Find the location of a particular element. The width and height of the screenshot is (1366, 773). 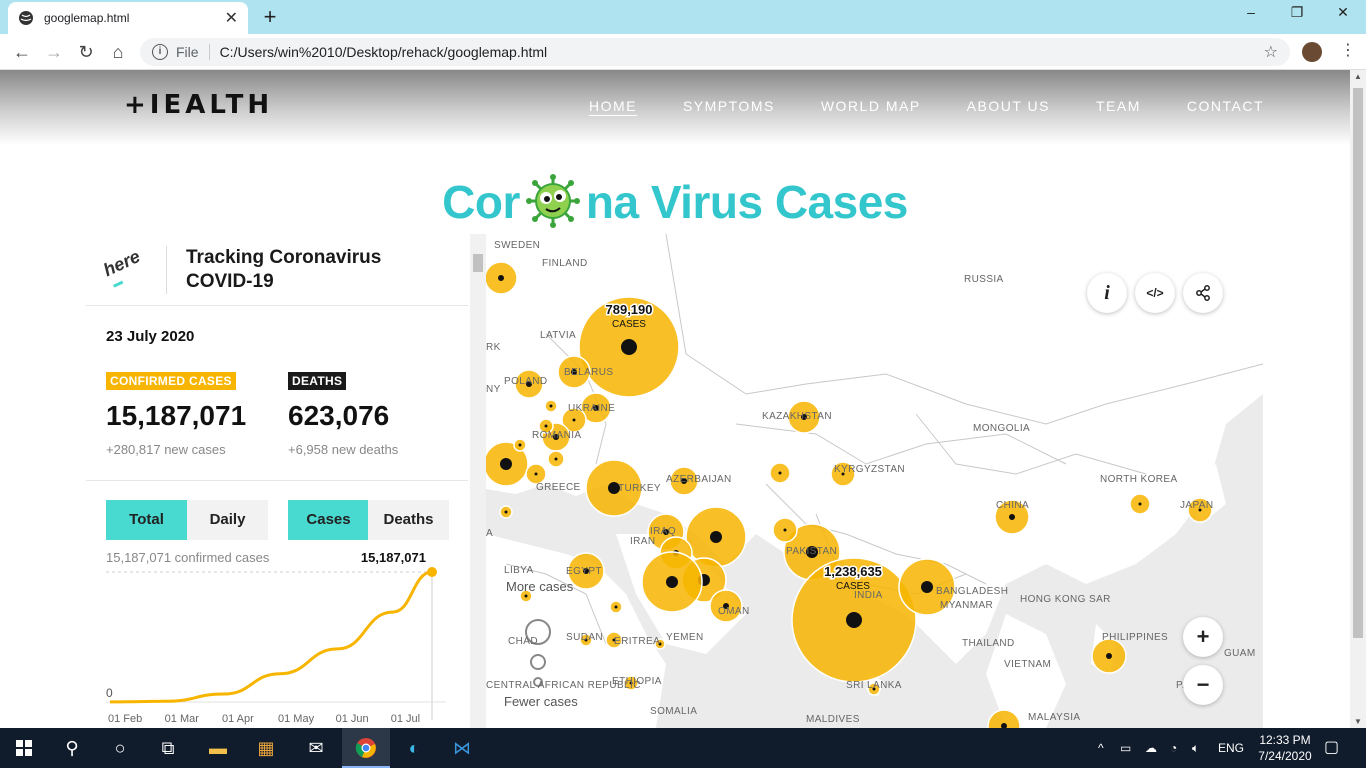

nav-world-map: WORLD MAP is located at coordinates (871, 106).